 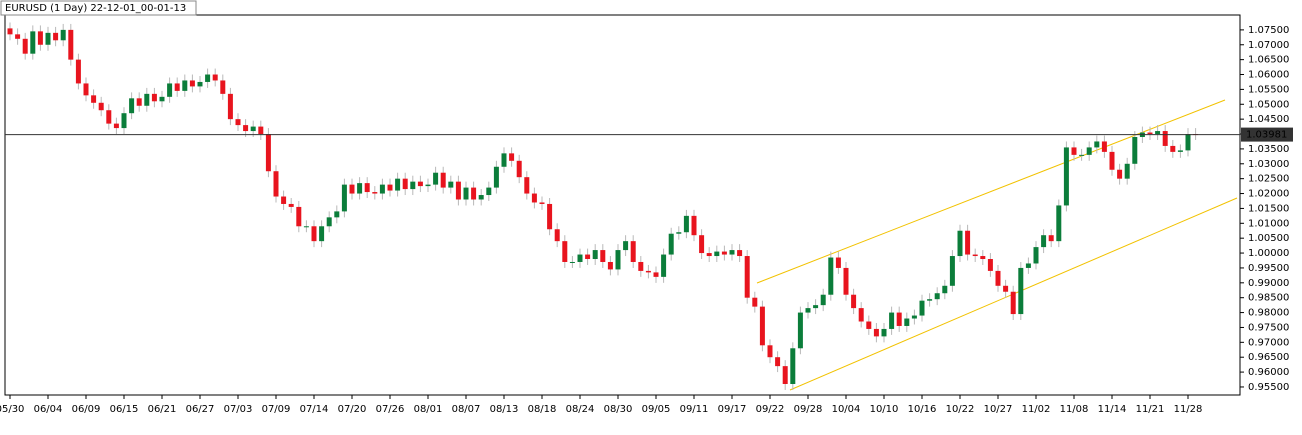 What do you see at coordinates (960, 409) in the screenshot?
I see `x-tick-label: 10/22` at bounding box center [960, 409].